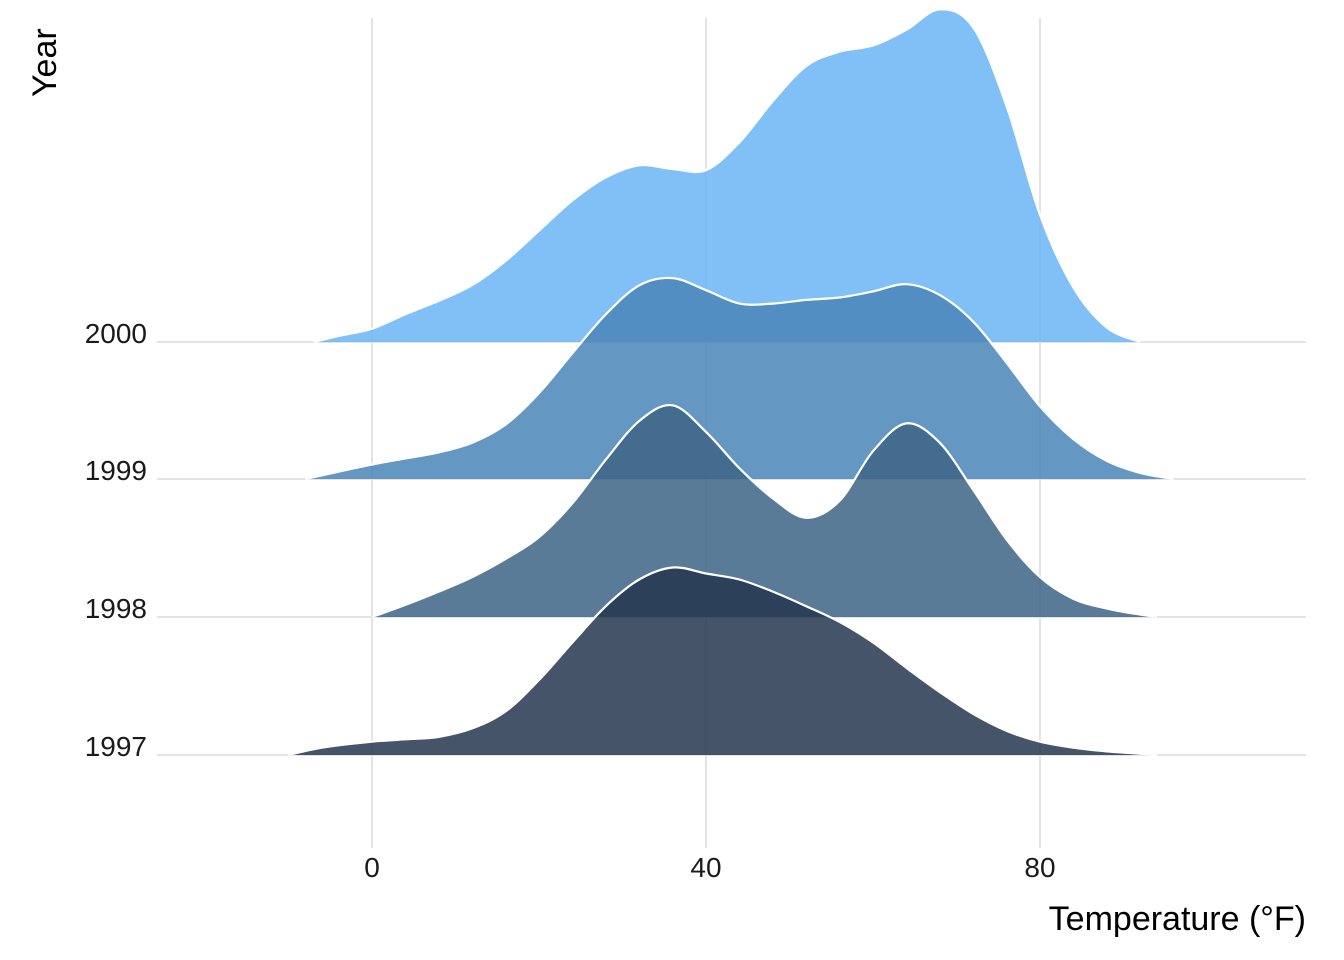 This screenshot has width=1344, height=960. I want to click on y-axis-title: Year, so click(45, 62).